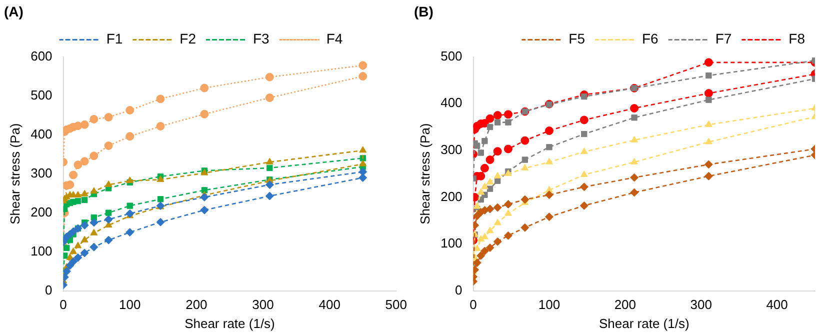 The image size is (827, 336). Describe the element at coordinates (424, 11) in the screenshot. I see `chart-title: (B)` at that location.